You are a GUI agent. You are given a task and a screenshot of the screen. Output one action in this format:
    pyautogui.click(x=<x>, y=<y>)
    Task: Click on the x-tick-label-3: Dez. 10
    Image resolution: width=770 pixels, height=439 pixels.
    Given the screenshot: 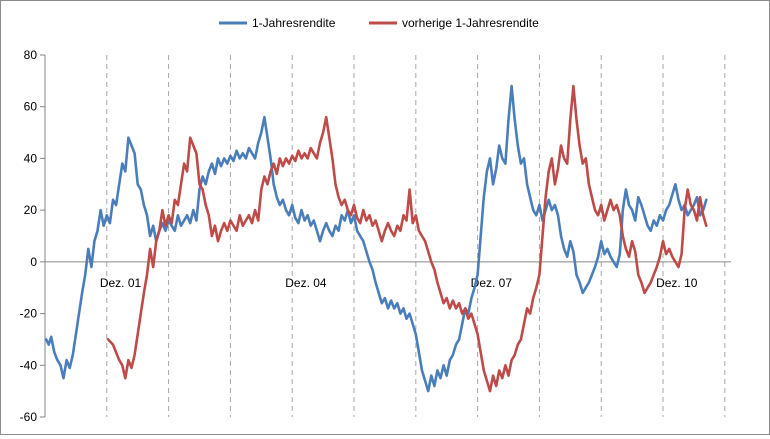 What is the action you would take?
    pyautogui.click(x=677, y=283)
    